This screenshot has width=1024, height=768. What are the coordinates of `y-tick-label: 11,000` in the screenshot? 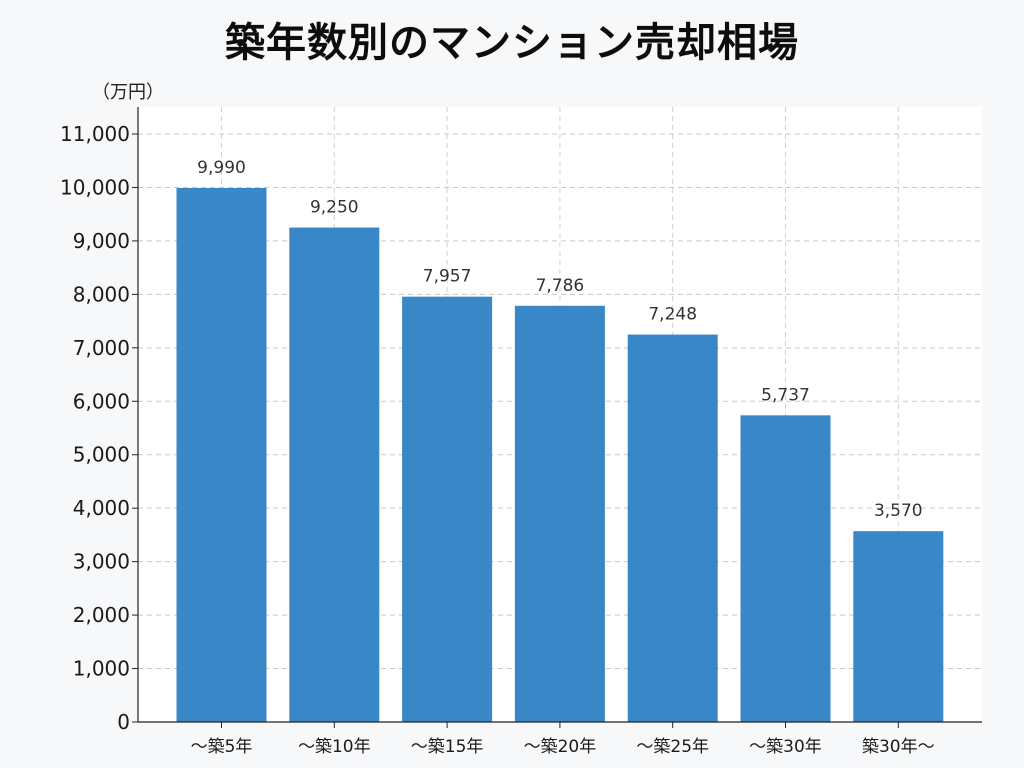 It's located at (95, 134).